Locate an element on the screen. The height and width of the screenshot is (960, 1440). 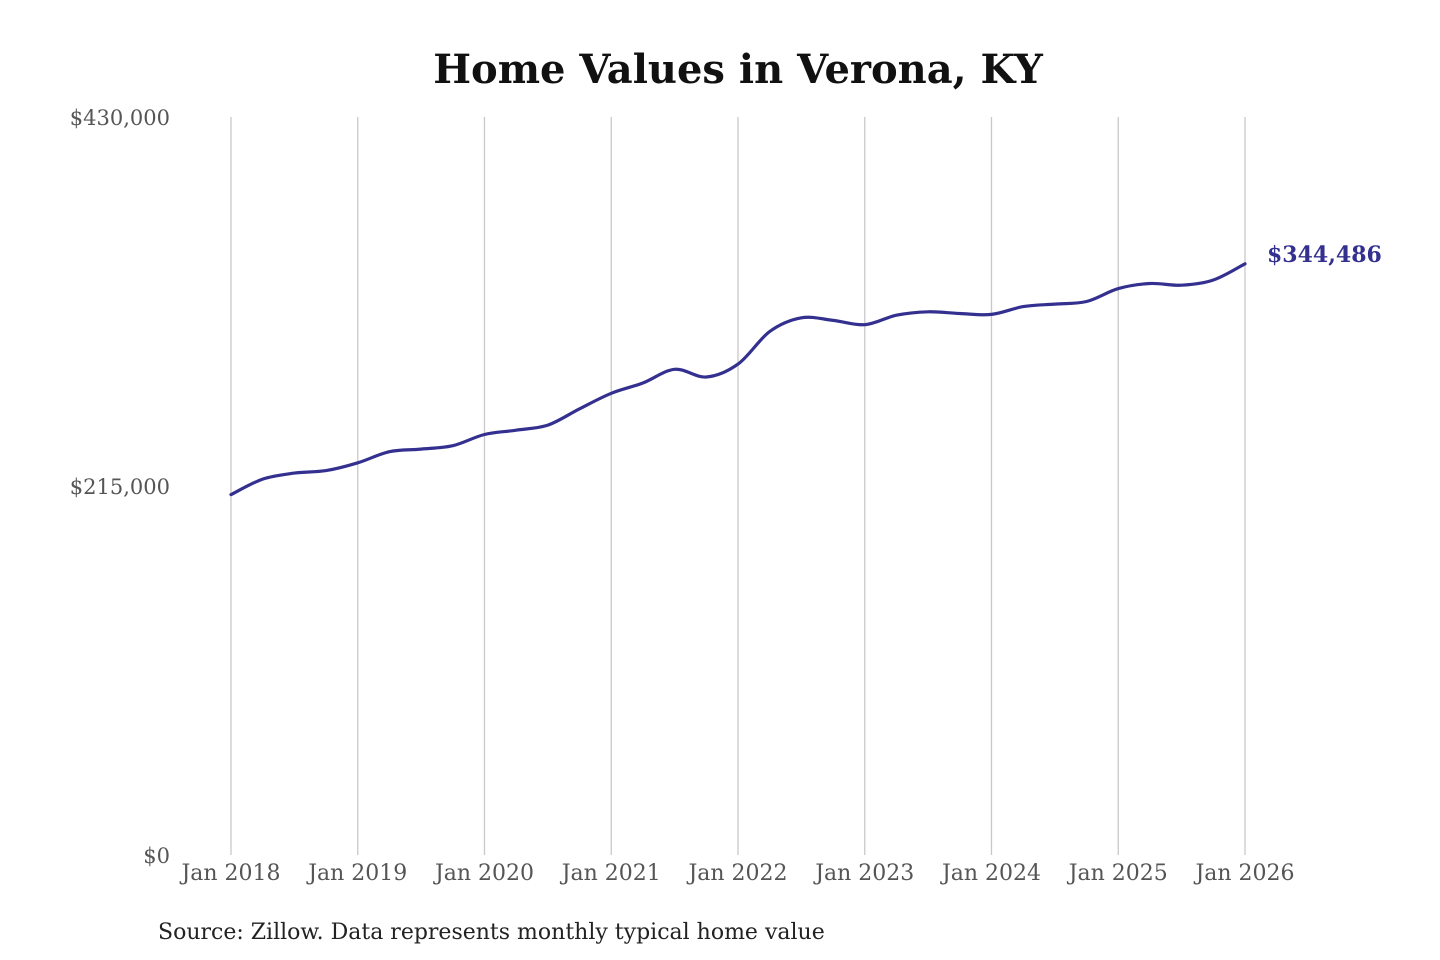
x-tick-label: Jan 2018 is located at coordinates (229, 873).